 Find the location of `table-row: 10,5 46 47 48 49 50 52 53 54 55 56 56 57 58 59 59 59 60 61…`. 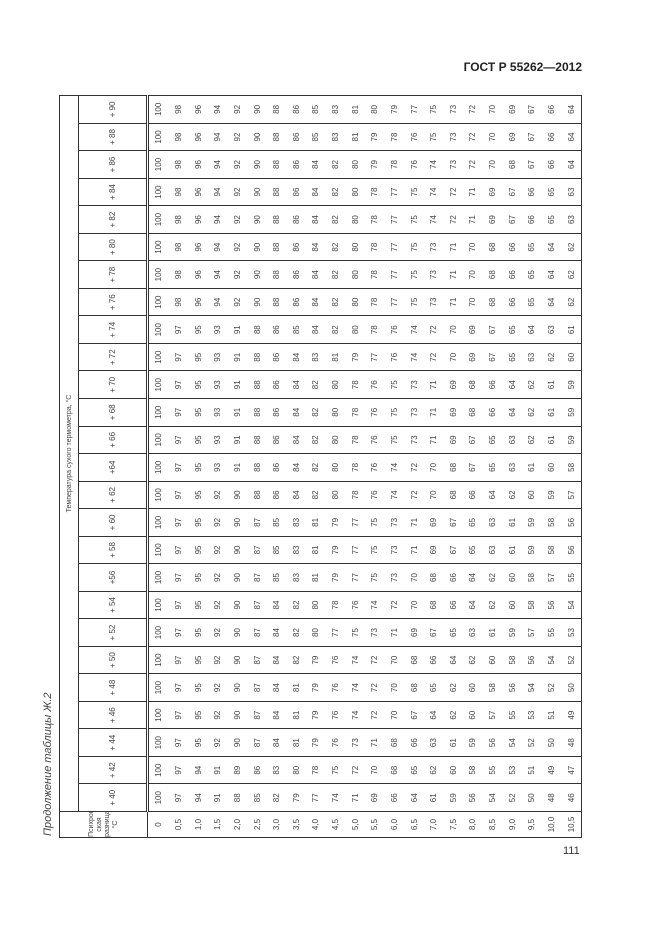

table-row: 10,5 46 47 48 49 50 52 53 54 55 56 56 57 58 59 59 59 60 61… is located at coordinates (571, 466).